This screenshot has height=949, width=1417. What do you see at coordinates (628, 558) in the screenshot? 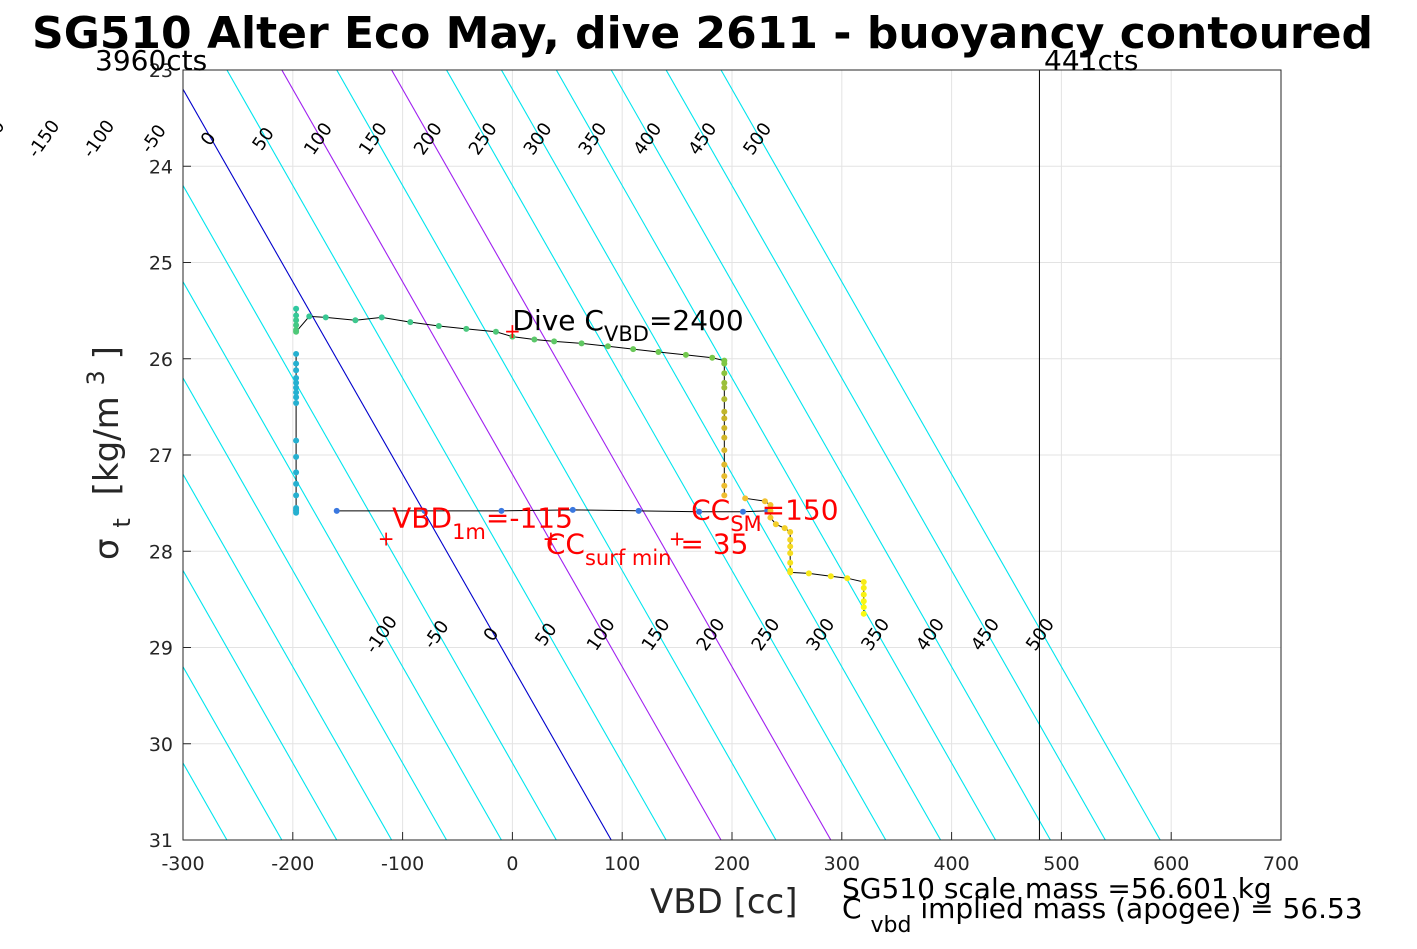
I see `ccsurf-label-sub: surf min` at bounding box center [628, 558].